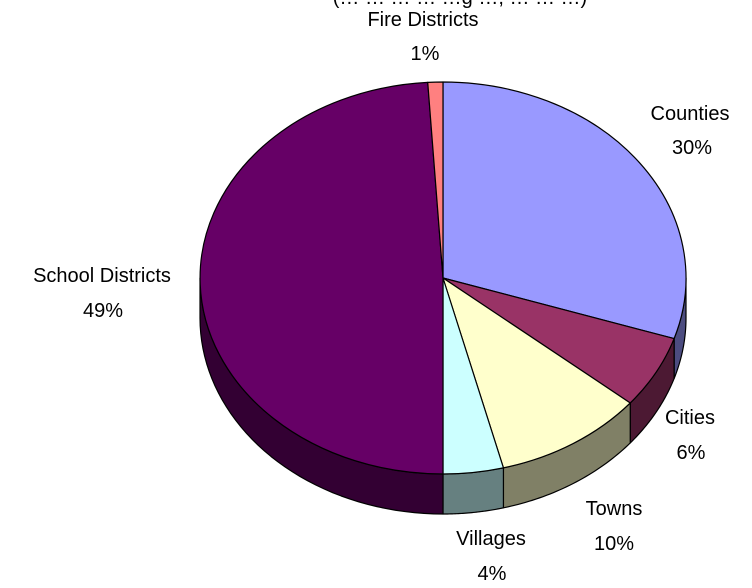 The width and height of the screenshot is (752, 588). Describe the element at coordinates (492, 574) in the screenshot. I see `slice-percent-villages: 4%` at that location.